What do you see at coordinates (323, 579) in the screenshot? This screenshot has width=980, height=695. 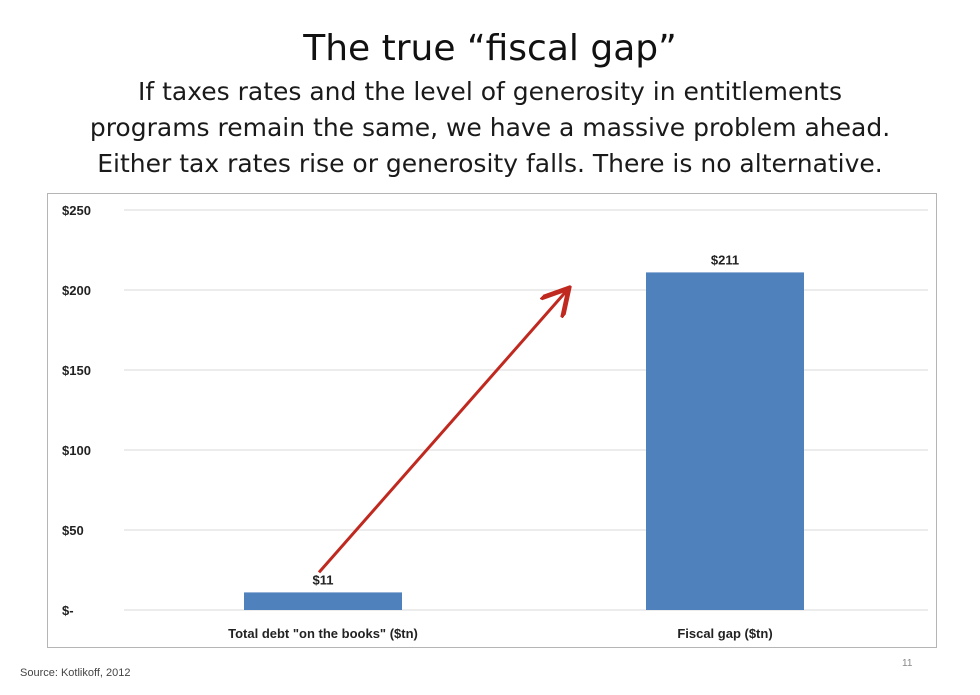 I see `data-label: $11` at bounding box center [323, 579].